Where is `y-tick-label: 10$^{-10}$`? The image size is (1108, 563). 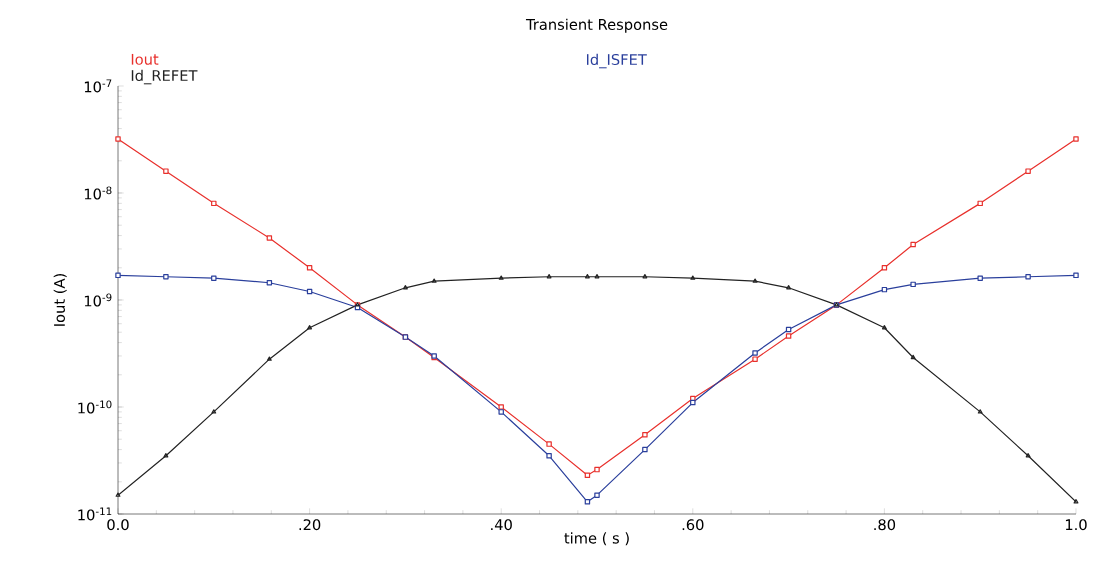
y-tick-label: 10$^{-10}$ is located at coordinates (95, 407).